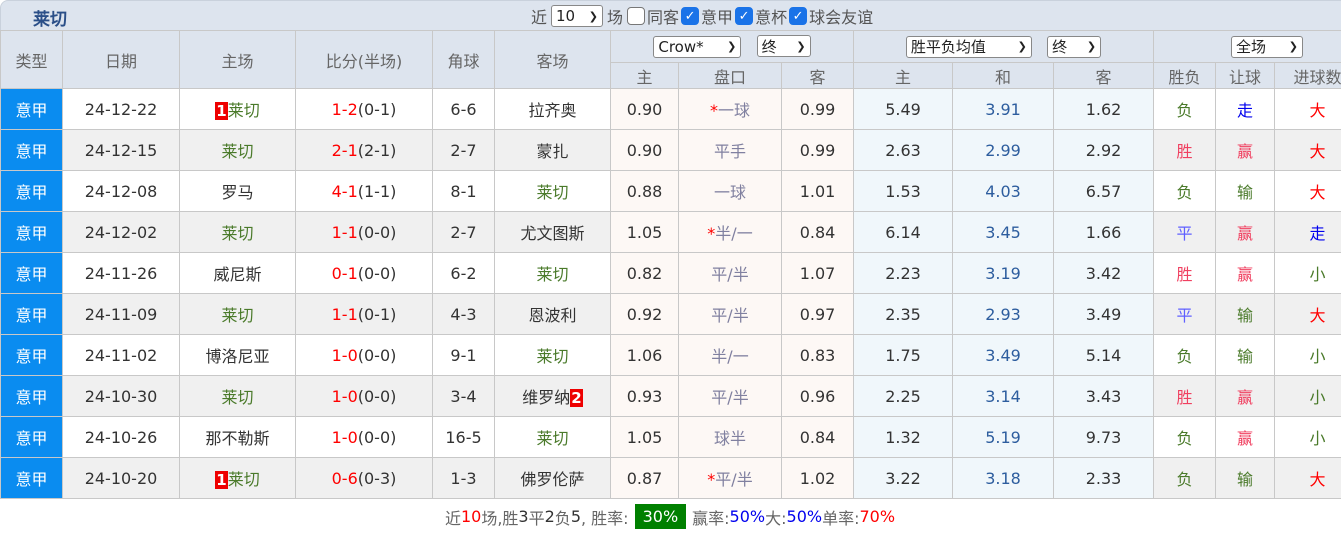 This screenshot has width=1341, height=534. What do you see at coordinates (1185, 478) in the screenshot?
I see `result: 负` at bounding box center [1185, 478].